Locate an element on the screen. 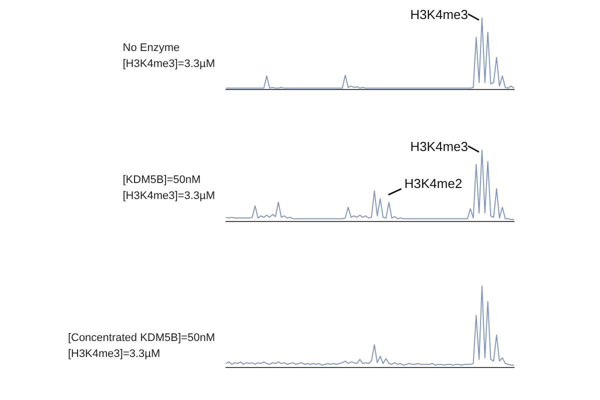  text: No Enzyme [H3K4me3]=3.3µM is located at coordinates (168, 56).